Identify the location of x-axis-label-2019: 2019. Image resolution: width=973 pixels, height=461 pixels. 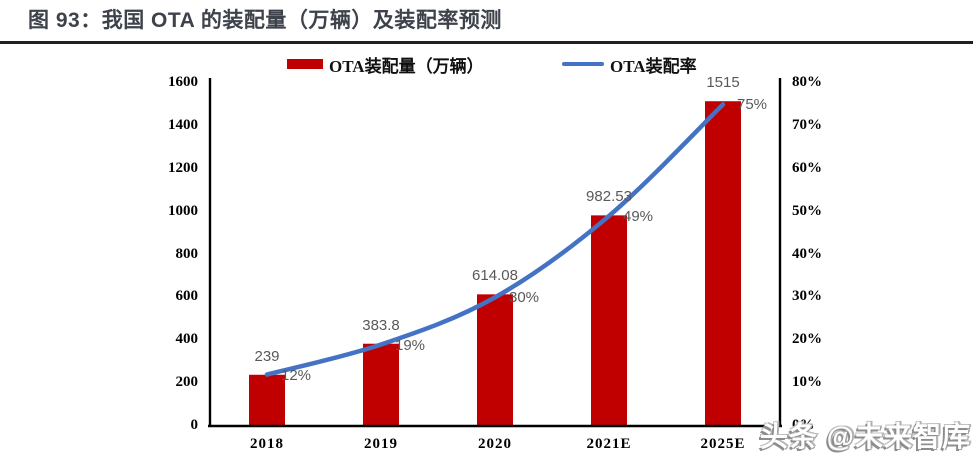
(381, 444).